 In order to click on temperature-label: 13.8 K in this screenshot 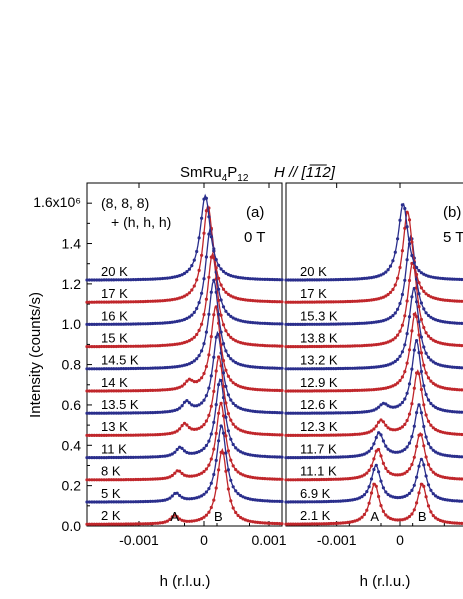, I will do `click(319, 337)`.